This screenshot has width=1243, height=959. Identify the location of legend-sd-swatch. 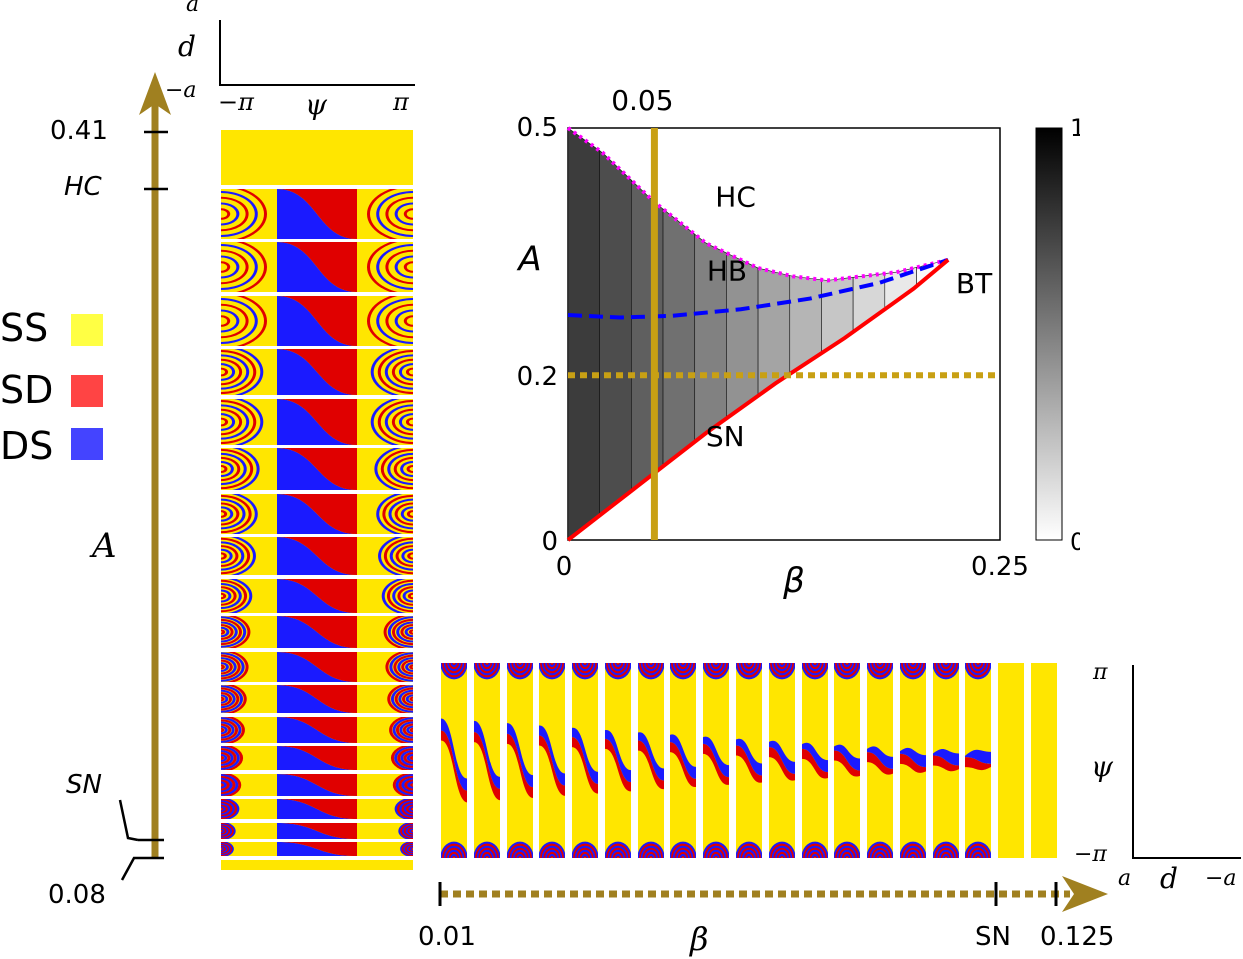
(87, 391).